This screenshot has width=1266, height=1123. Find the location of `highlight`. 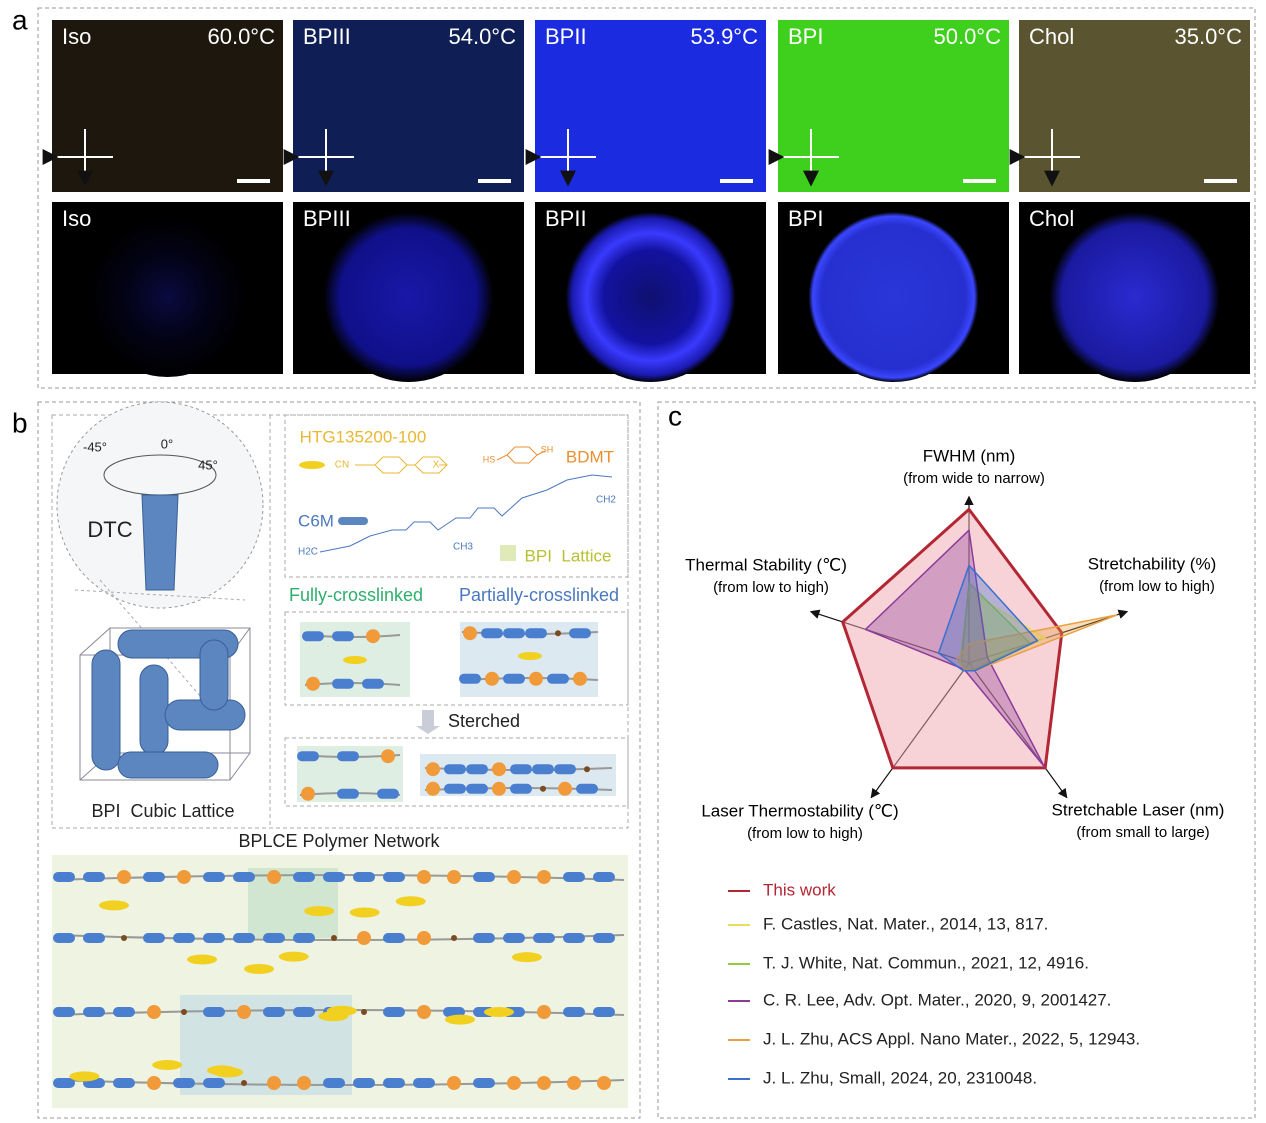

highlight is located at coordinates (293, 903).